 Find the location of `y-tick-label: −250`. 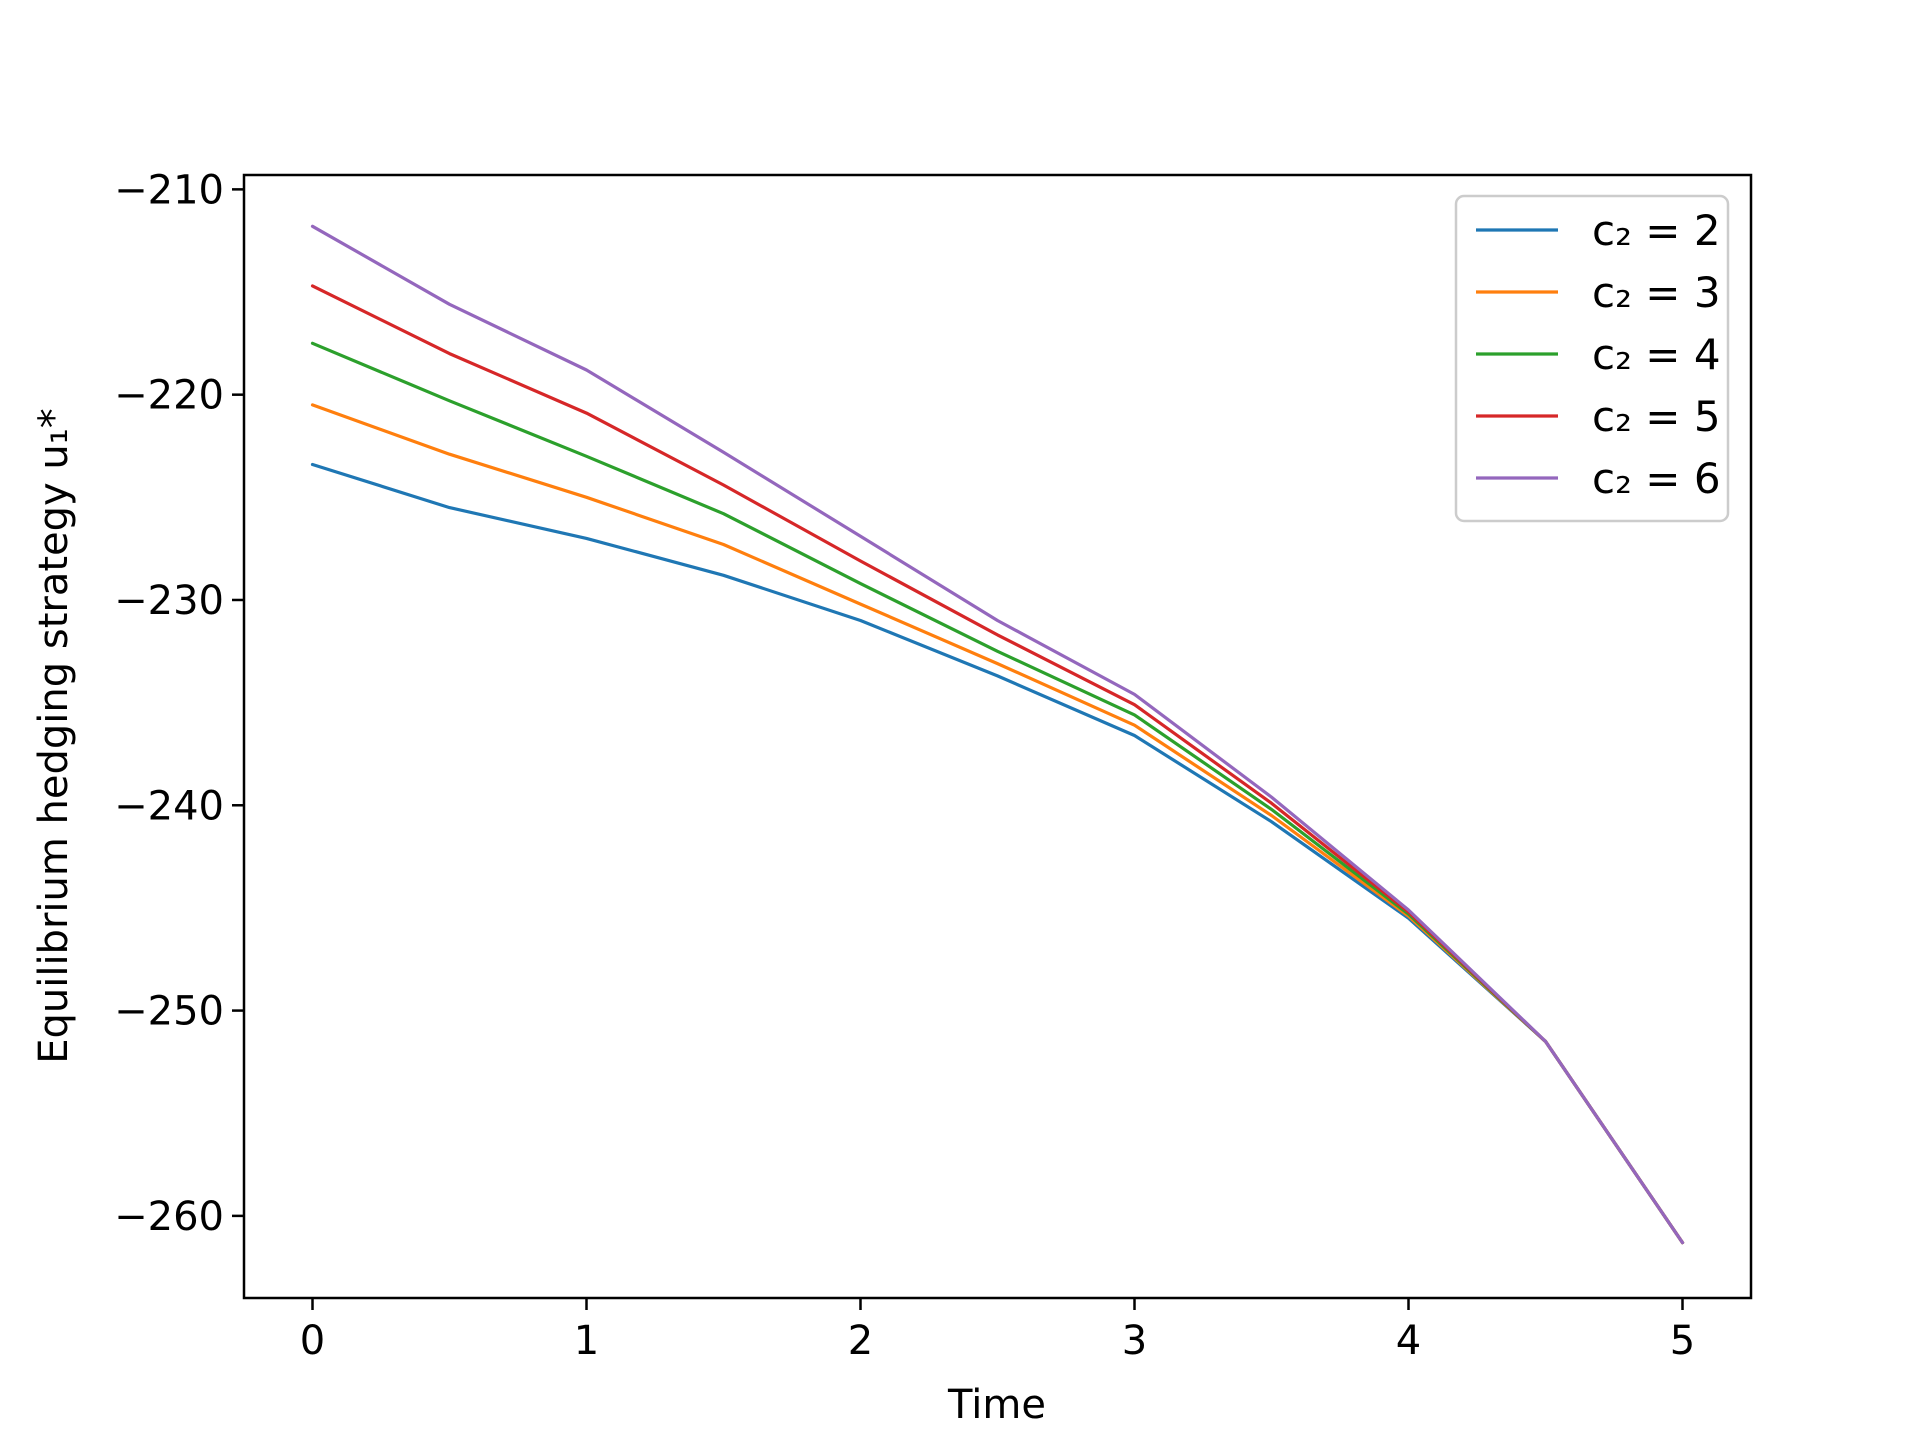

y-tick-label: −250 is located at coordinates (169, 1012).